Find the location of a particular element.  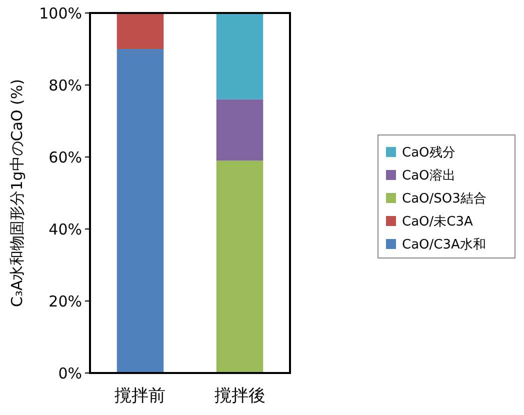

legend-label: CaO/C3A水和 is located at coordinates (444, 245).